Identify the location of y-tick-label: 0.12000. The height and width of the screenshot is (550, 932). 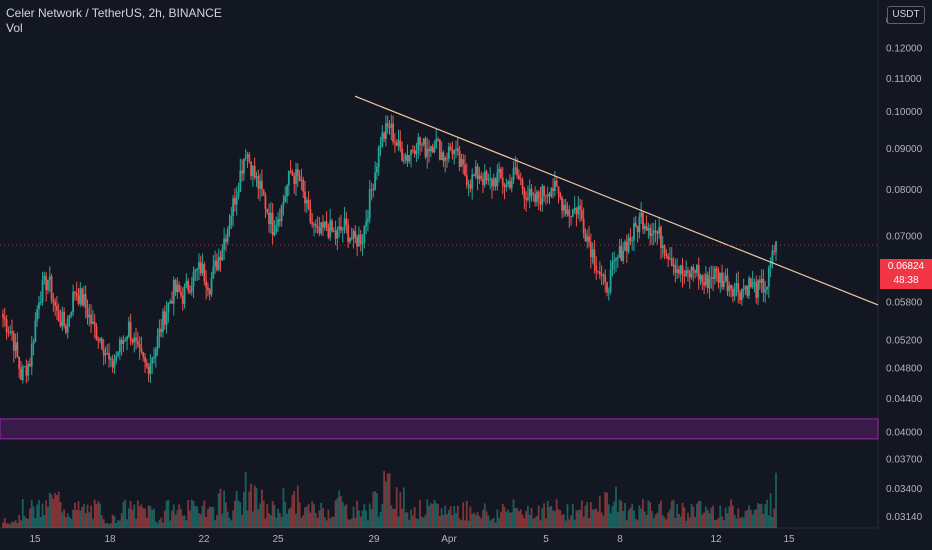
(904, 48).